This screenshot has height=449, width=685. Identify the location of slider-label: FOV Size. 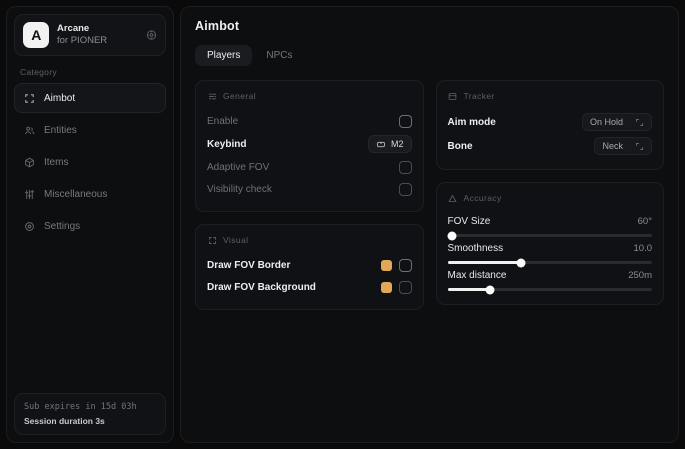
(469, 221).